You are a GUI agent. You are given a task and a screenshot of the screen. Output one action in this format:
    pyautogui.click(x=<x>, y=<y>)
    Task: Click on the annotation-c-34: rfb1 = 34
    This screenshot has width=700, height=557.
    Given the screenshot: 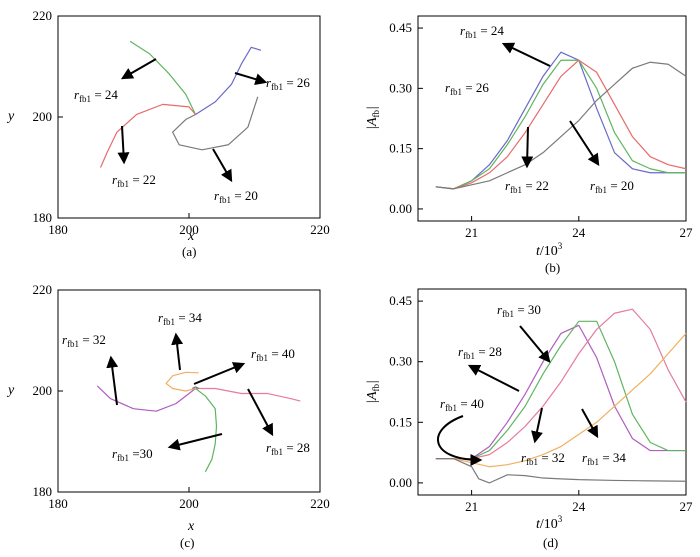 What is the action you would take?
    pyautogui.click(x=180, y=340)
    